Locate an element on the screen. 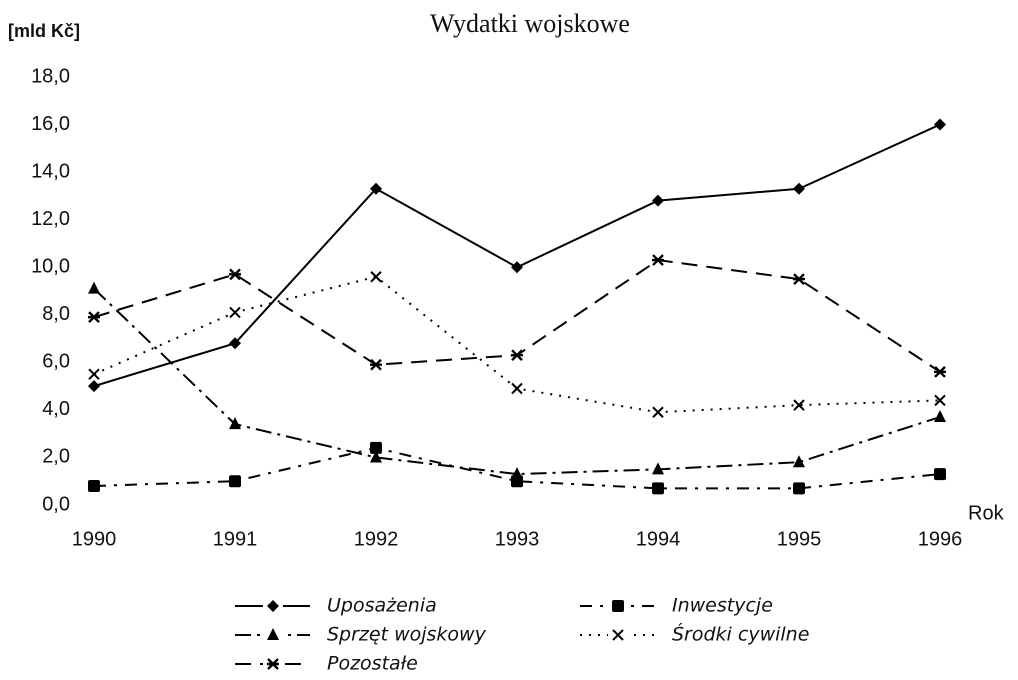 The image size is (1018, 680). legend-label: Uposażenia is located at coordinates (382, 606).